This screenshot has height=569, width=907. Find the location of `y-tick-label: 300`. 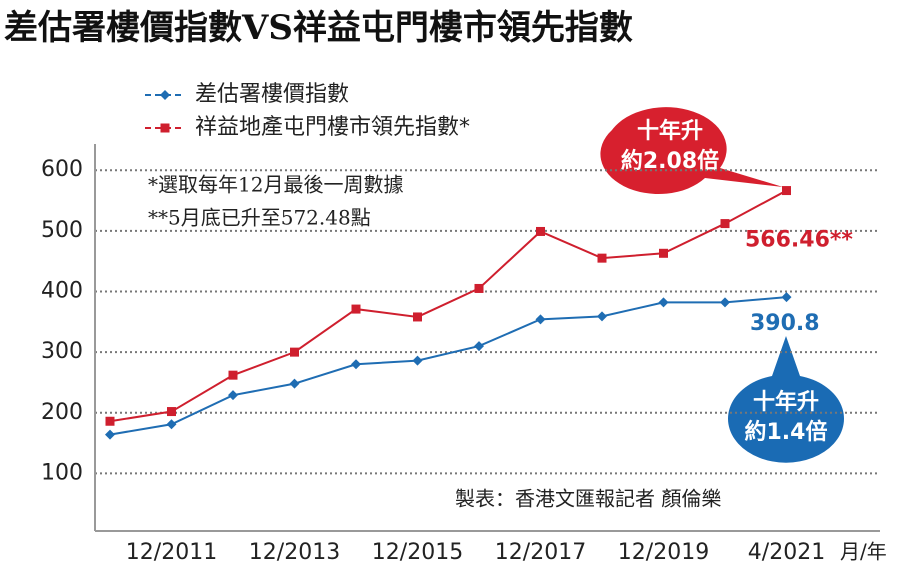

y-tick-label: 300 is located at coordinates (62, 351).